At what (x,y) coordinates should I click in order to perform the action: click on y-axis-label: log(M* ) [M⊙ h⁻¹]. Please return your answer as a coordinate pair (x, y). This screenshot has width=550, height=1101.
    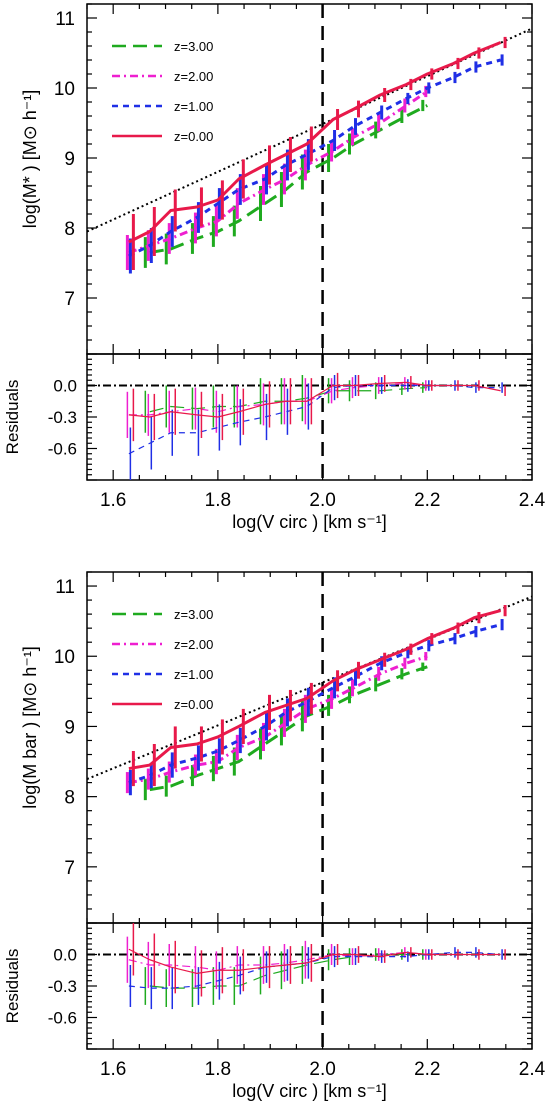
    Looking at the image, I should click on (30, 159).